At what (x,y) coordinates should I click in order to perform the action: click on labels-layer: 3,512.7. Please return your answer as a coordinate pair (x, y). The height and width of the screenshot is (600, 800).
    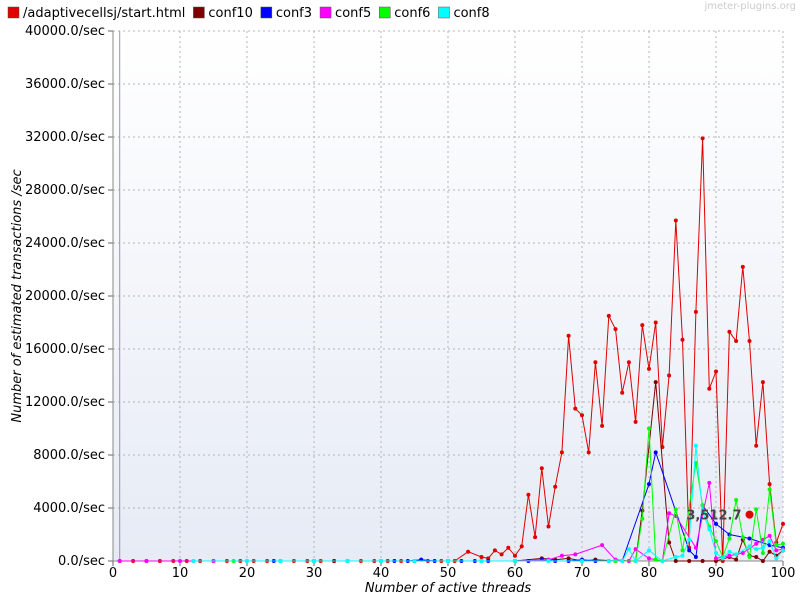
    Looking at the image, I should click on (720, 516).